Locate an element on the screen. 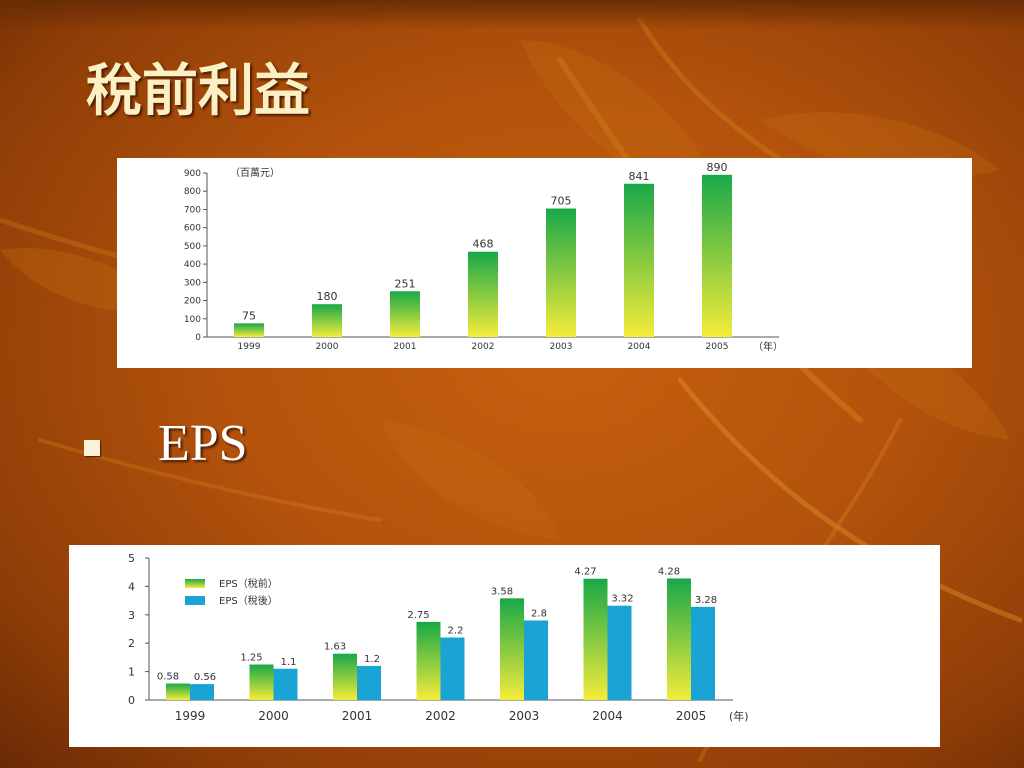 The height and width of the screenshot is (768, 1024). bullet-text: EPS is located at coordinates (203, 443).